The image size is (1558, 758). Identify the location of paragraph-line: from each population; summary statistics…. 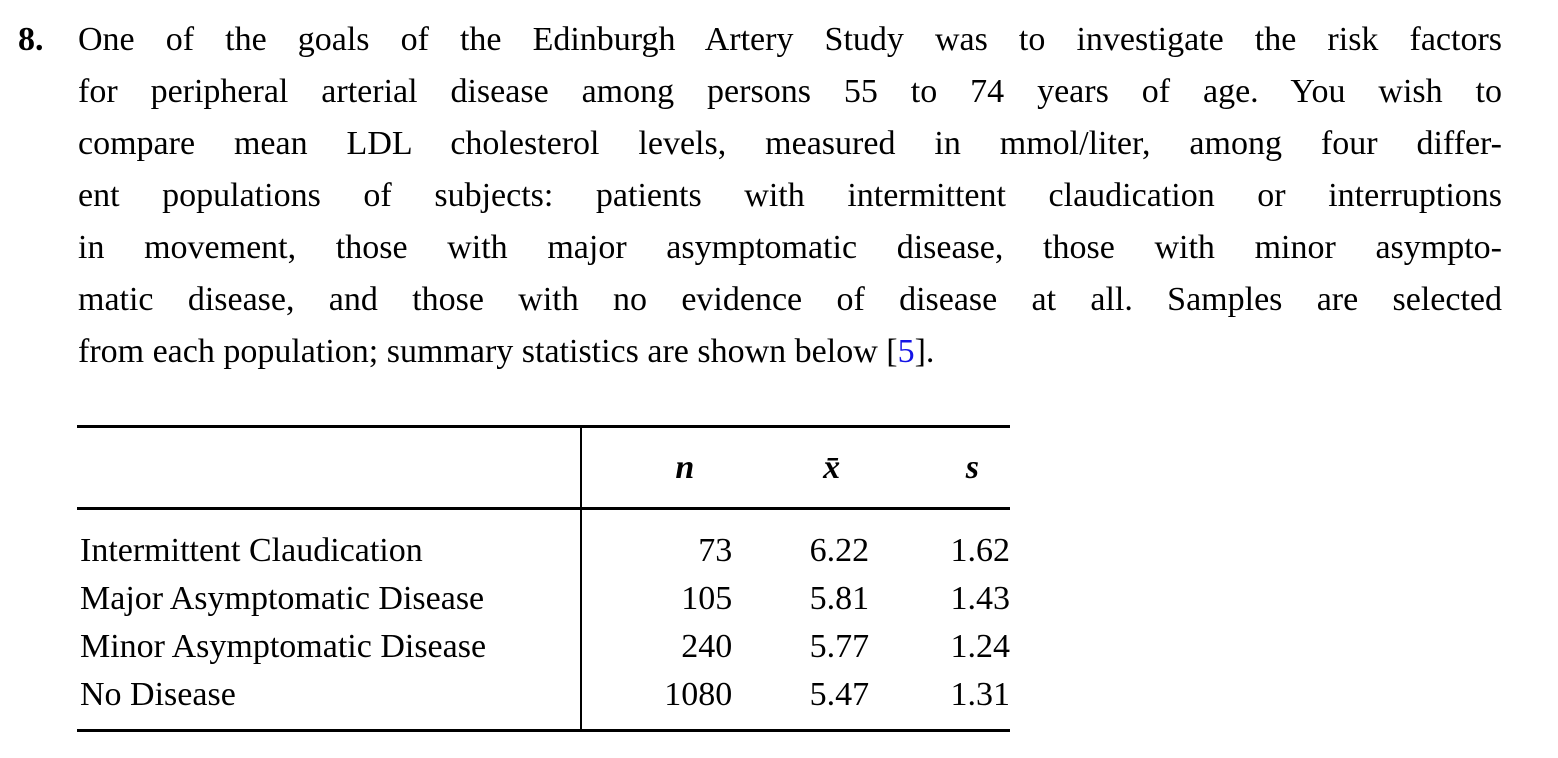
(790, 352).